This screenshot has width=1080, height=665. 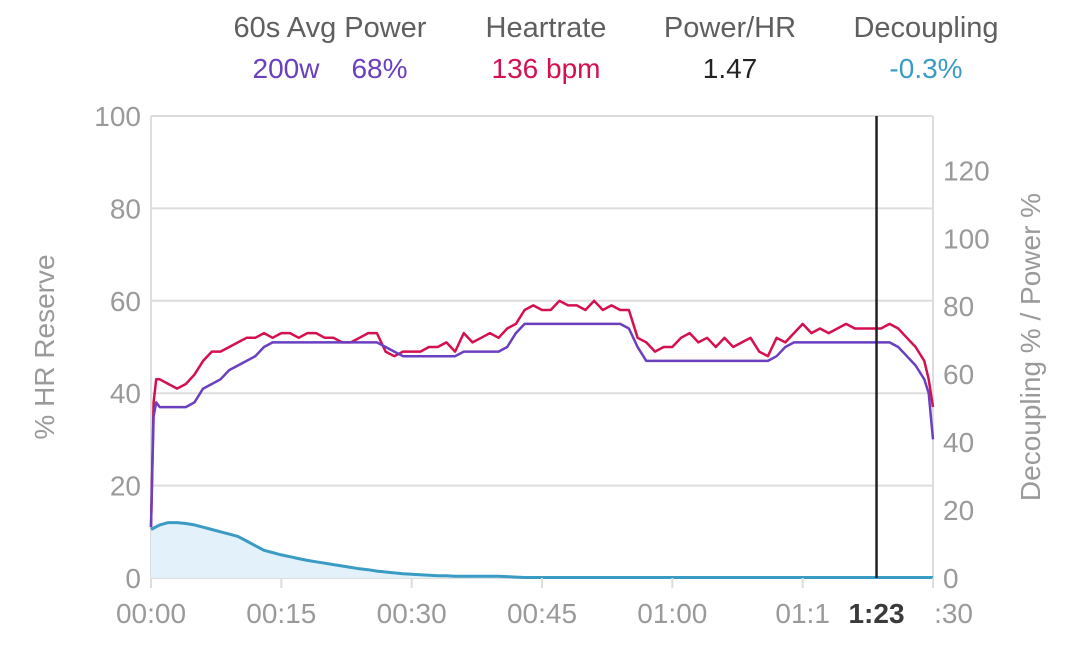 I want to click on power-stat-label: 60s Avg Power, so click(x=330, y=28).